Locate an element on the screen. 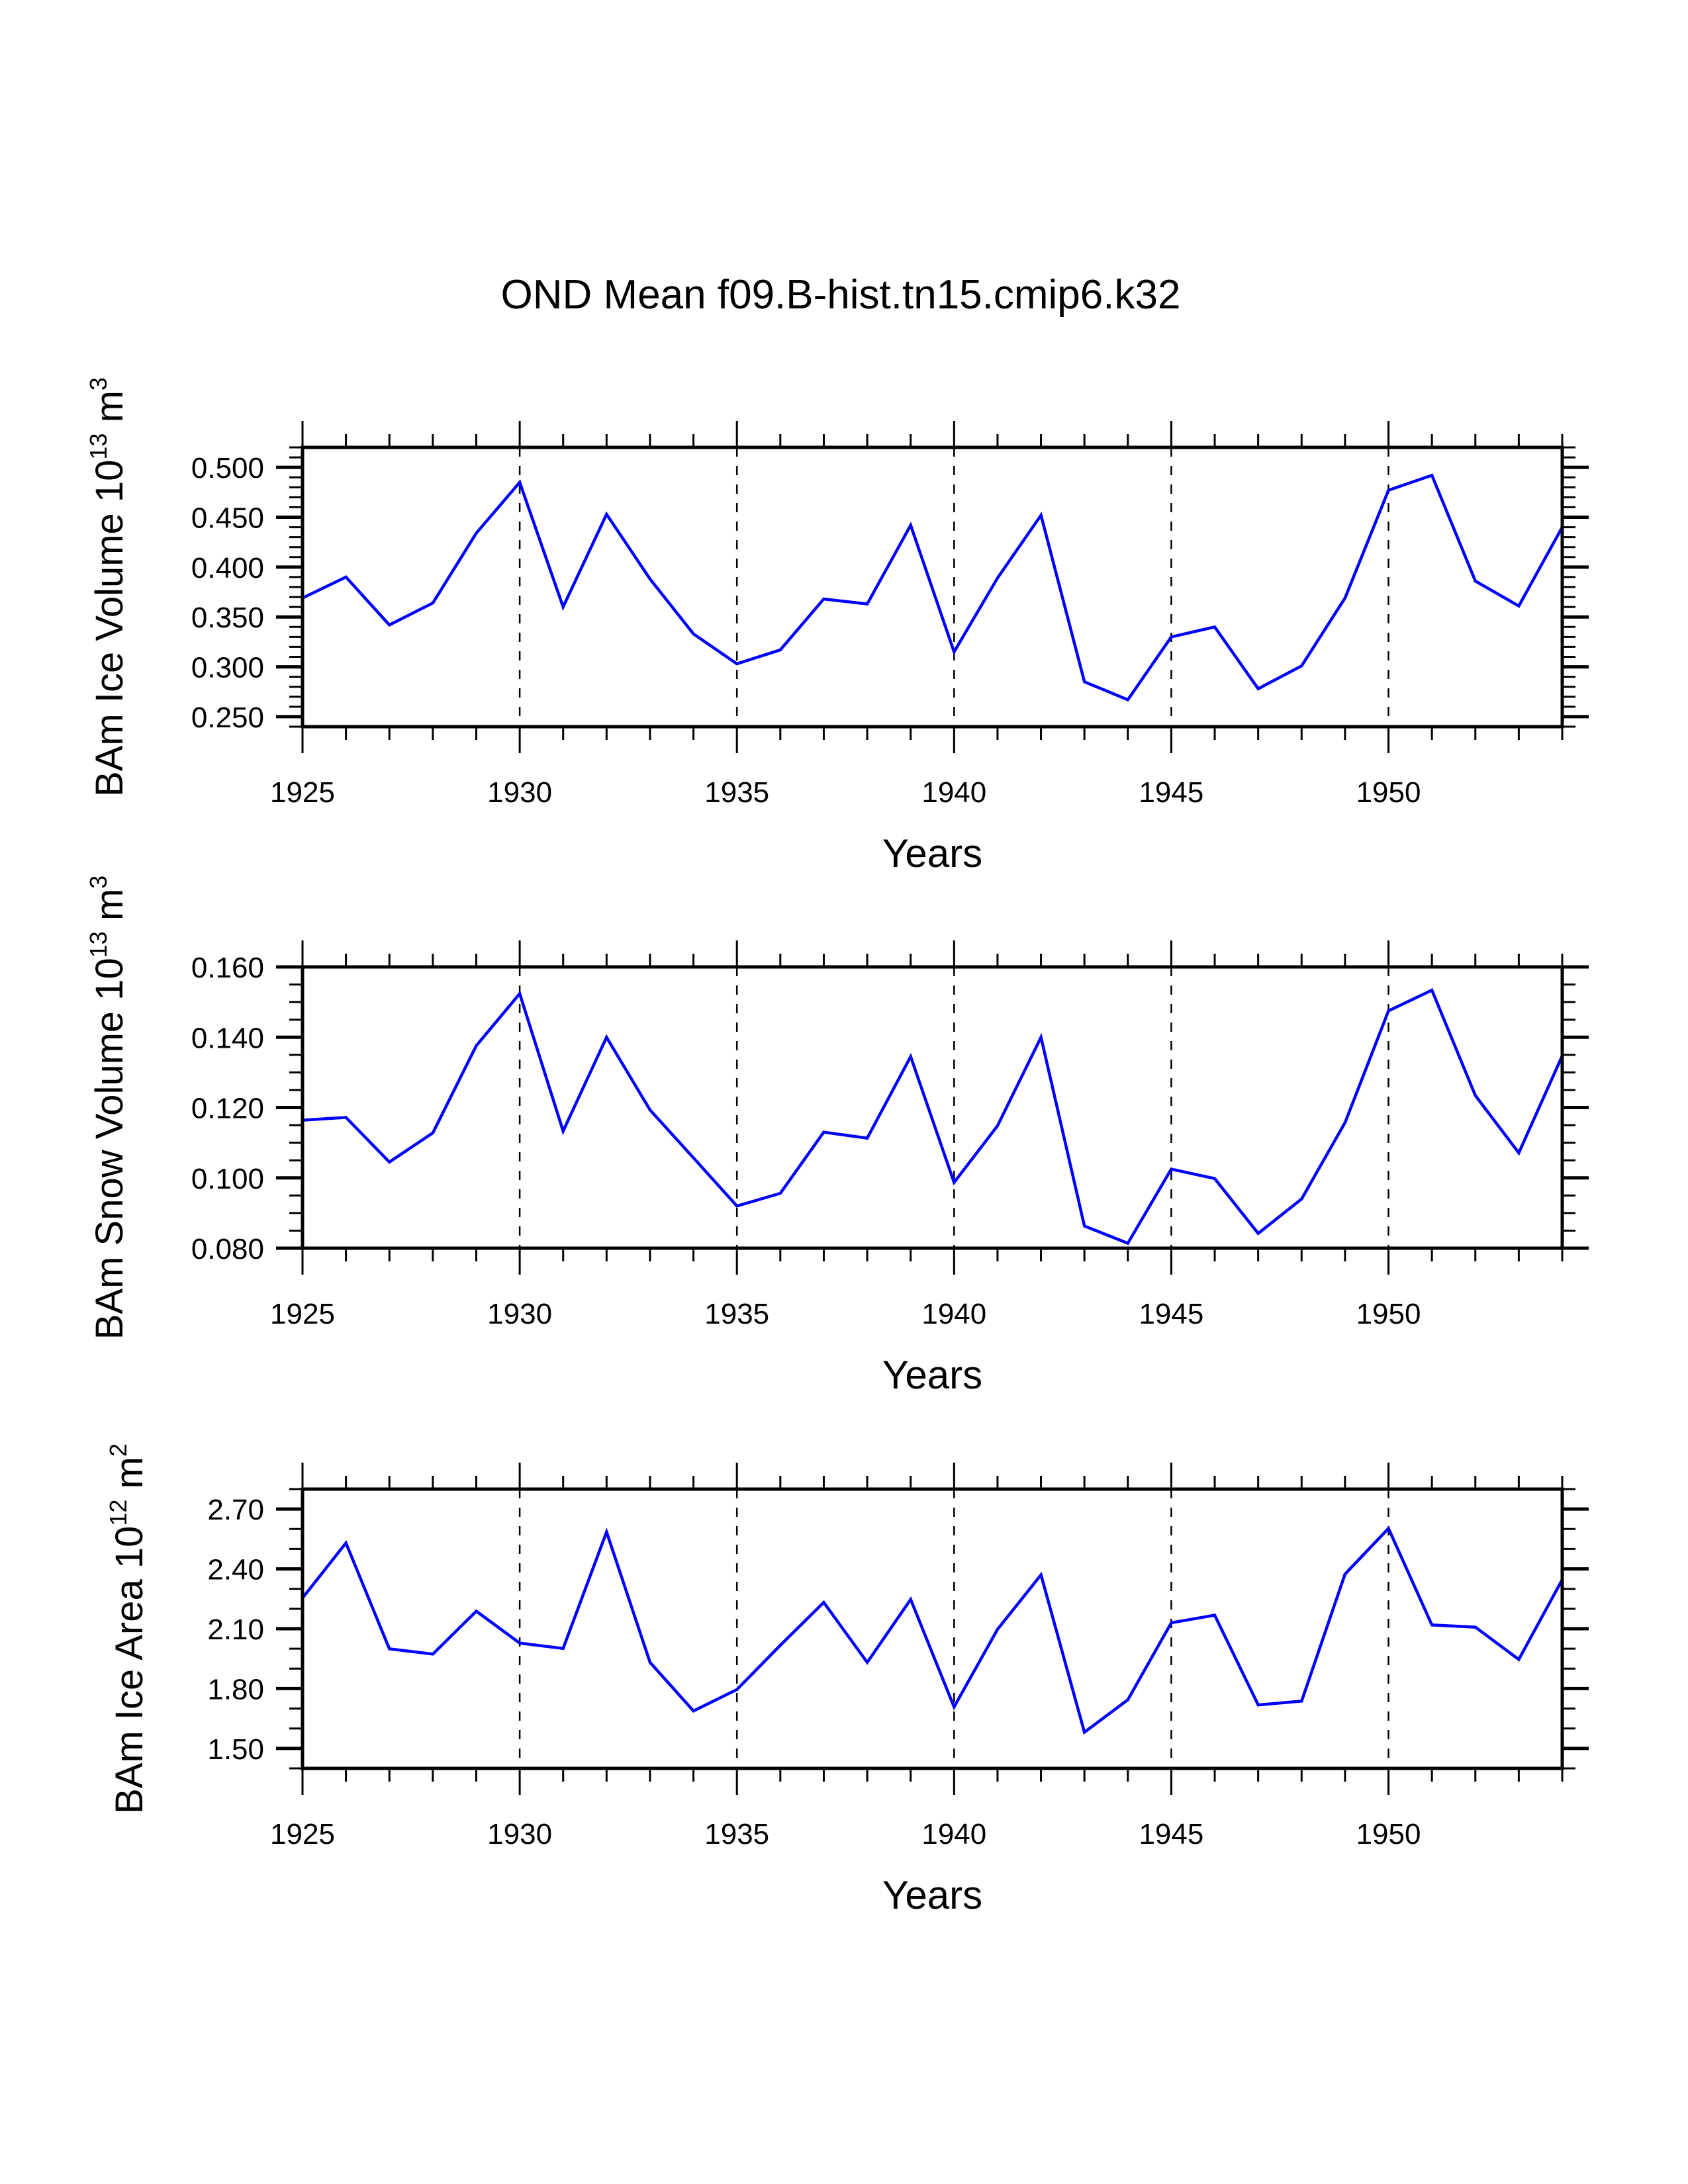 This screenshot has height=2184, width=1688. y-axis-label-text: BAm Ice Area 10 is located at coordinates (129, 1670).